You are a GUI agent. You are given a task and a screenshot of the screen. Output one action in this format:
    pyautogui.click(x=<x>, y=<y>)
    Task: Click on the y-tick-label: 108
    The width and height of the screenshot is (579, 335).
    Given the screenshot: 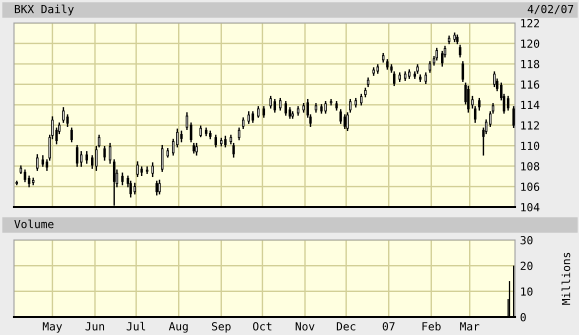 What is the action you would take?
    pyautogui.click(x=530, y=166)
    